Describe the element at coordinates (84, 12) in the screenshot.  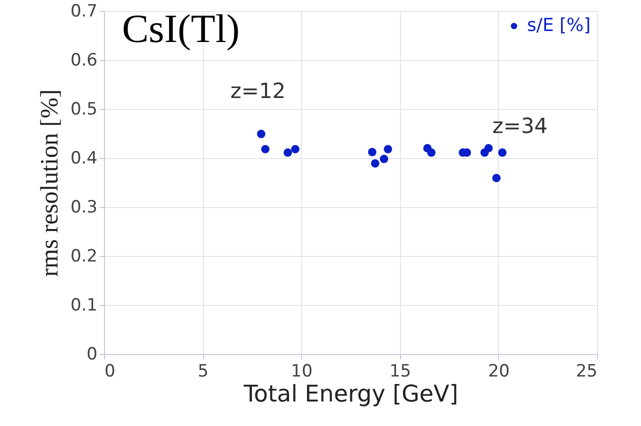
I see `y-tick-label: 0.7` at that location.